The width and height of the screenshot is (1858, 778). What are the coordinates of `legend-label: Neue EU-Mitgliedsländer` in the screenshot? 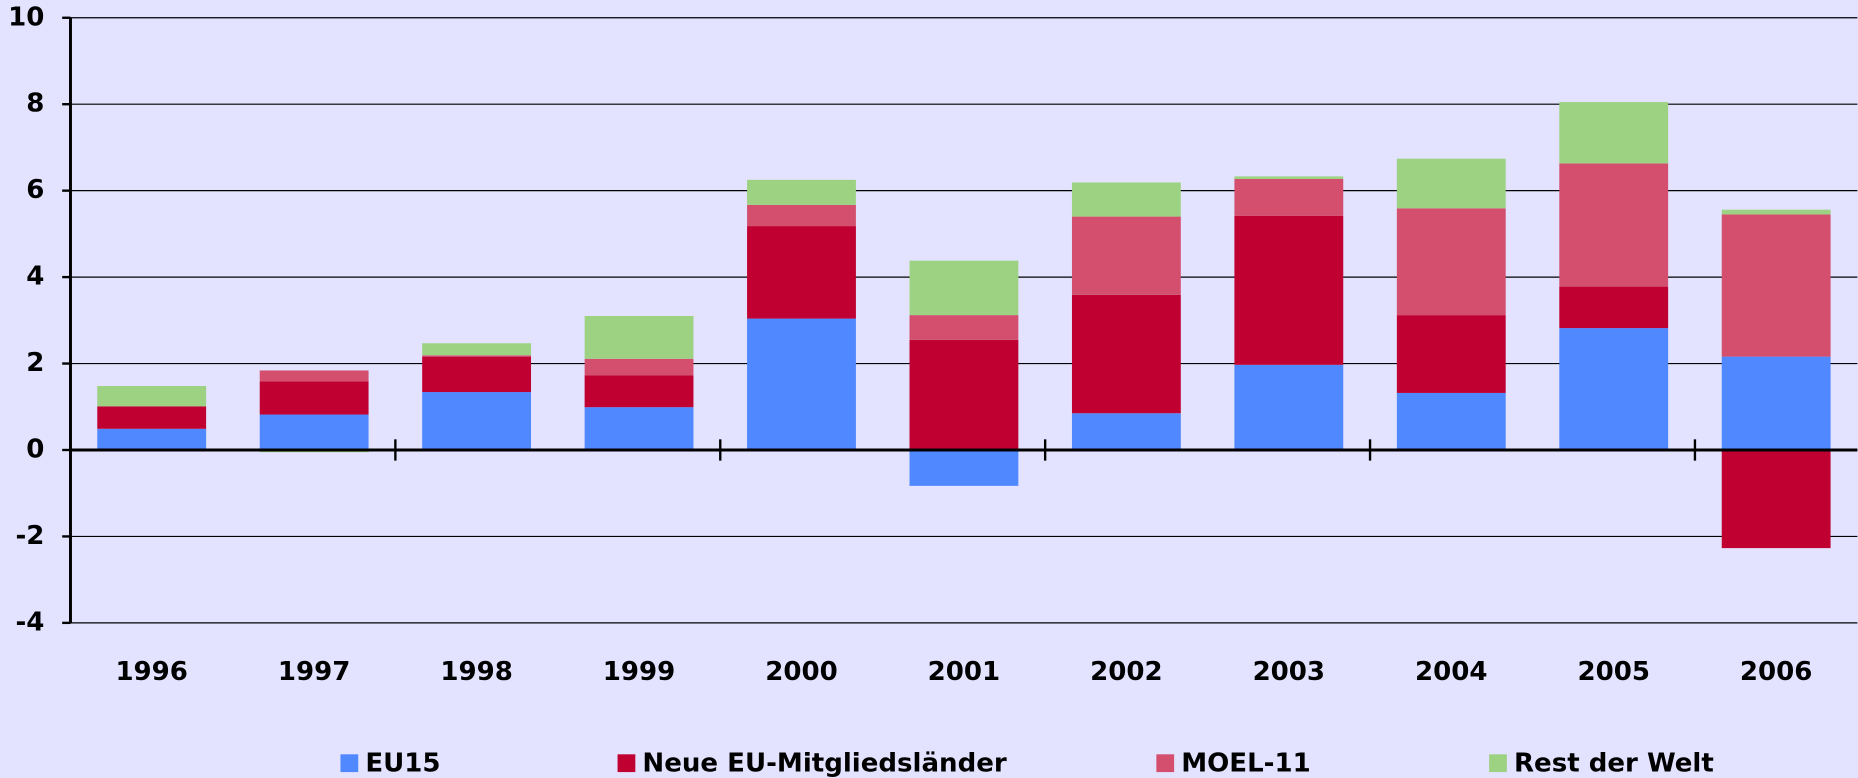 It's located at (824, 763).